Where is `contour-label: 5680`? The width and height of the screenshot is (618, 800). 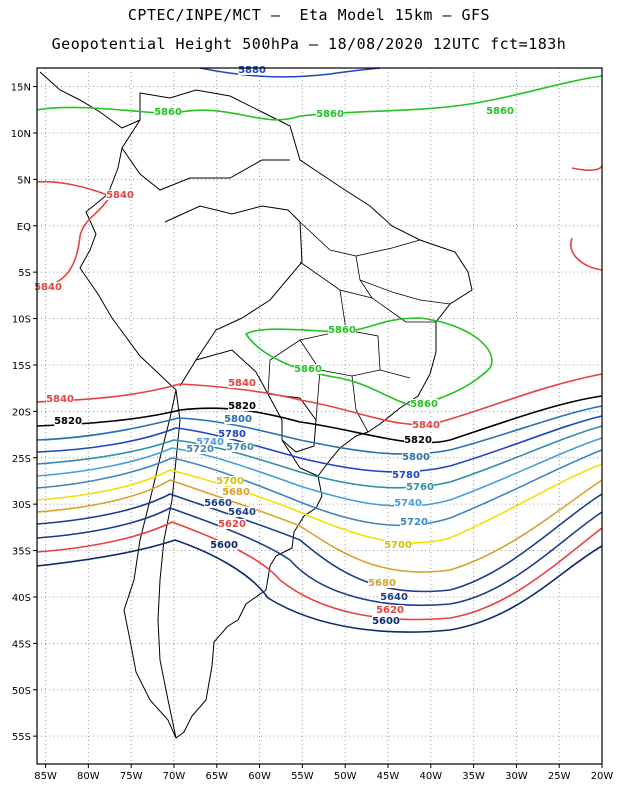
contour-label: 5680 is located at coordinates (236, 492).